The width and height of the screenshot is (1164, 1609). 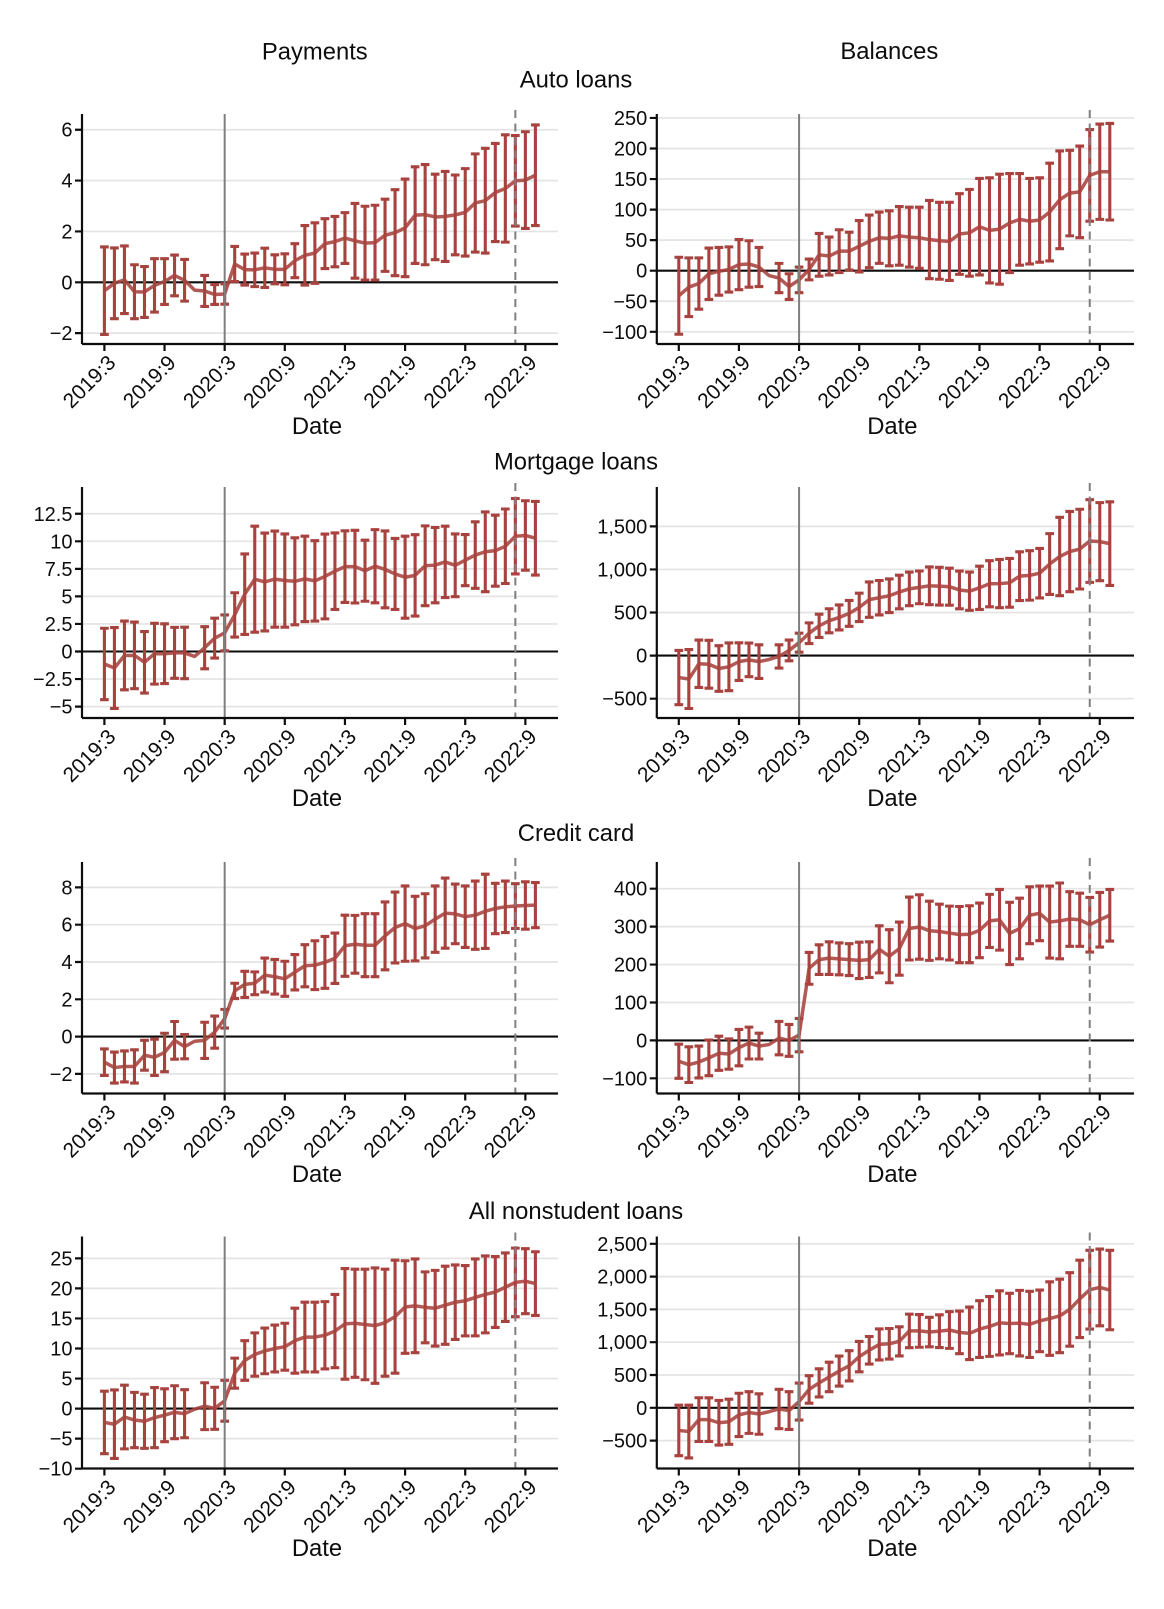 I want to click on svg-text: Payments, so click(x=315, y=51).